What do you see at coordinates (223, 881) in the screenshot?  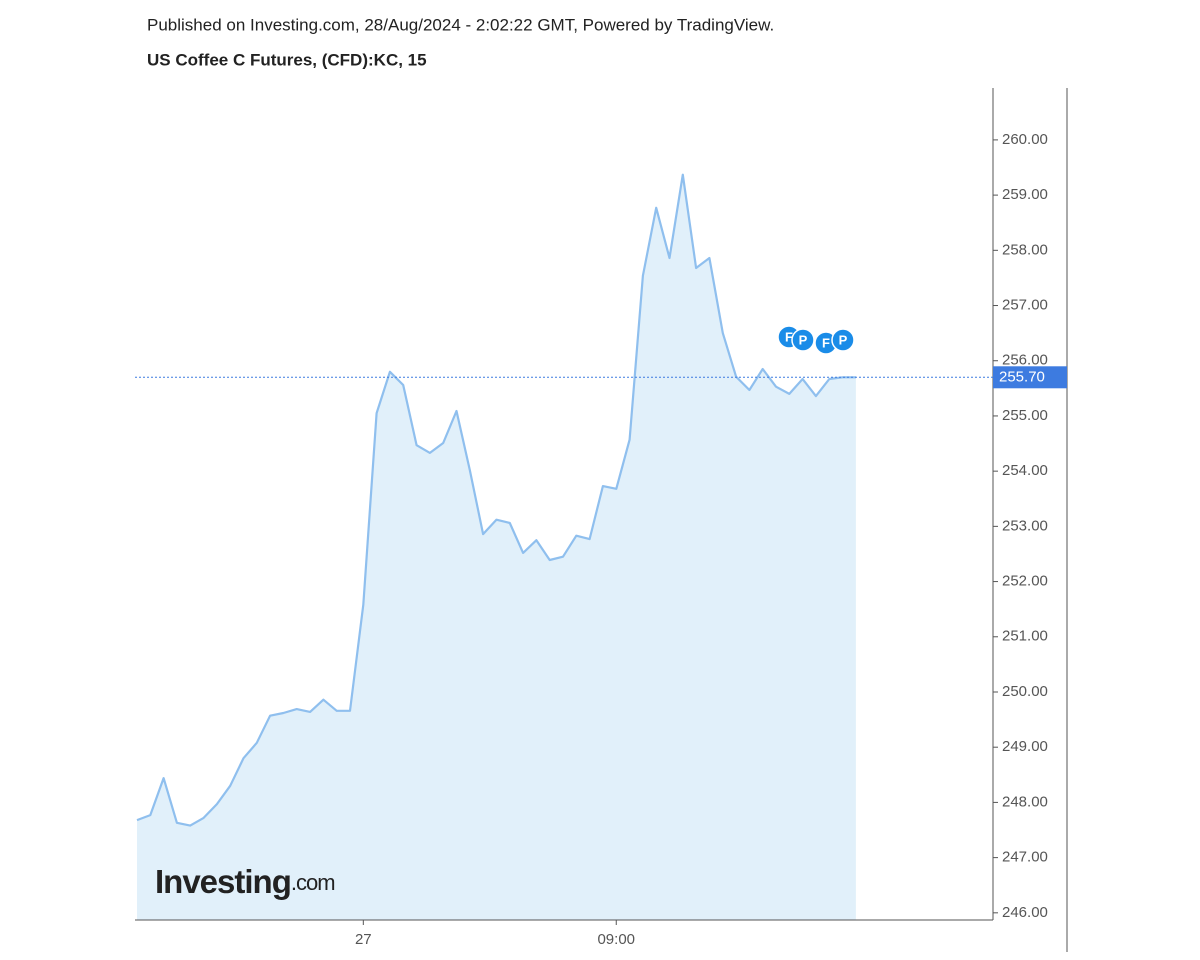 I see `watermark-main: Investing` at bounding box center [223, 881].